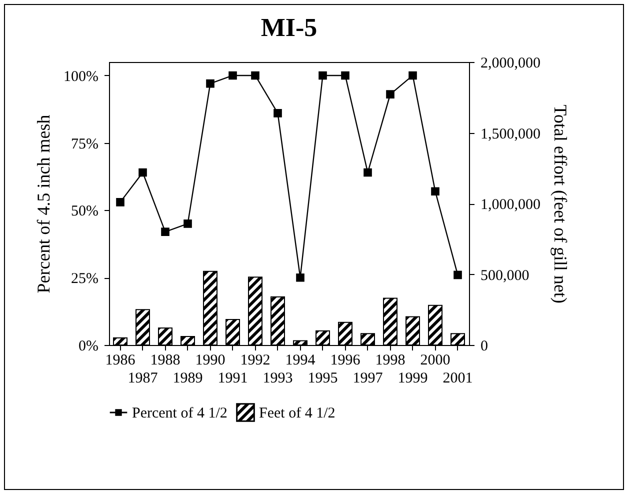 The height and width of the screenshot is (496, 632). I want to click on x-tick-label: 1994, so click(300, 360).